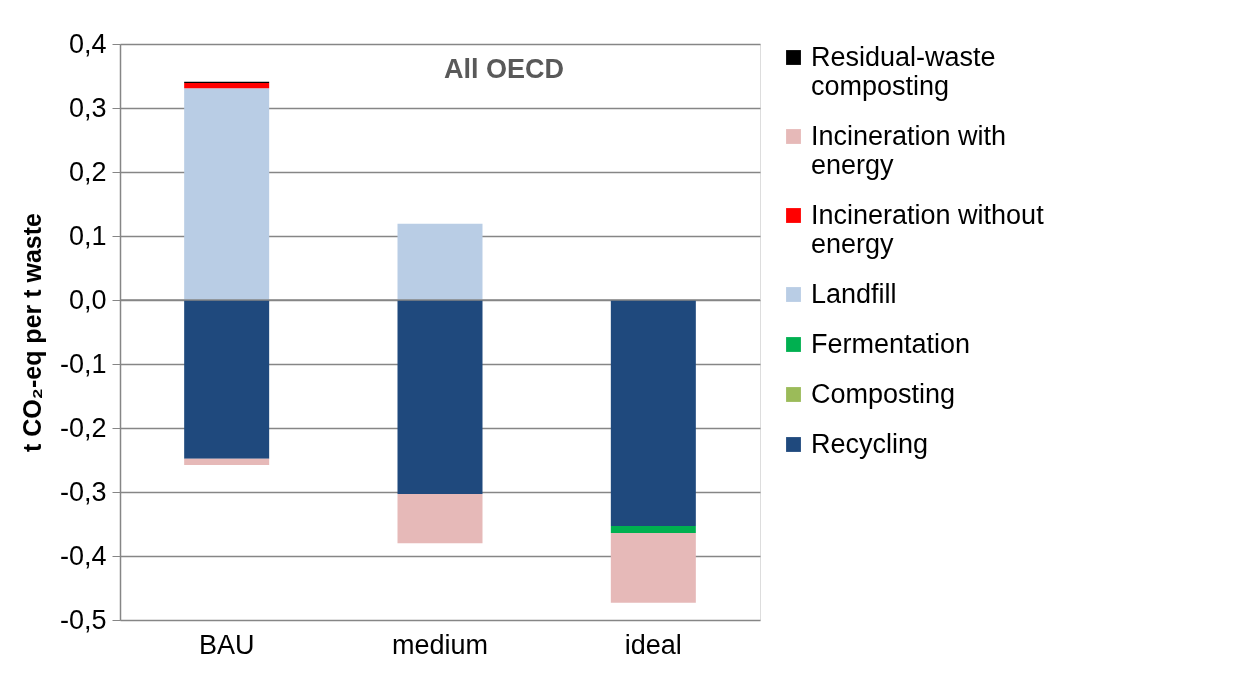 This screenshot has height=681, width=1251. Describe the element at coordinates (31, 332) in the screenshot. I see `y-axis-title: t CO₂-eq per t waste` at that location.